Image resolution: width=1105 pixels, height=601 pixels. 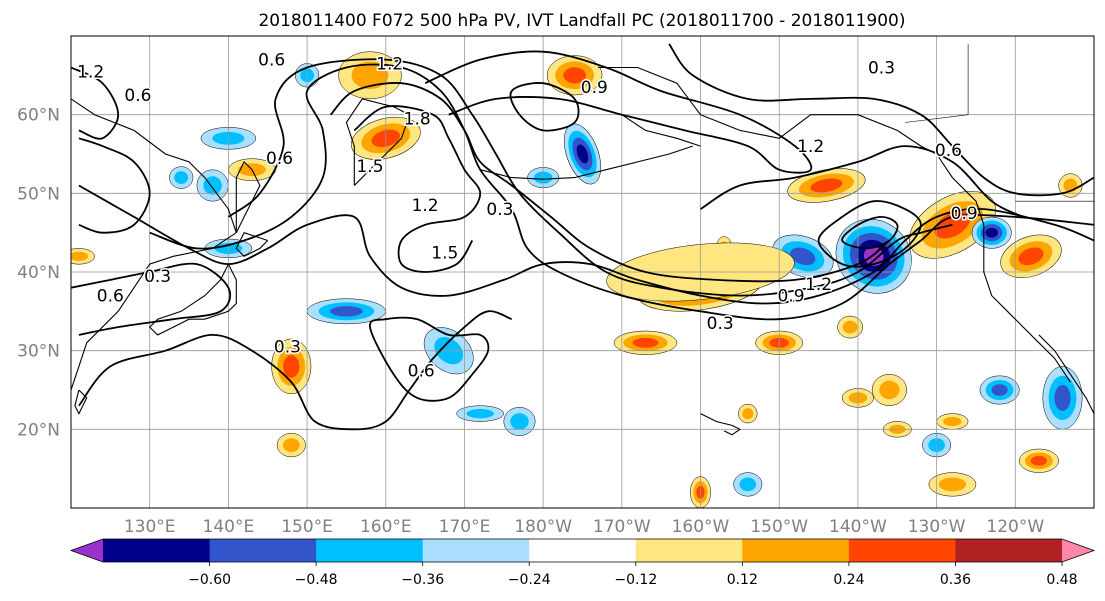 I want to click on lon-tick-label: 170°E, so click(x=465, y=527).